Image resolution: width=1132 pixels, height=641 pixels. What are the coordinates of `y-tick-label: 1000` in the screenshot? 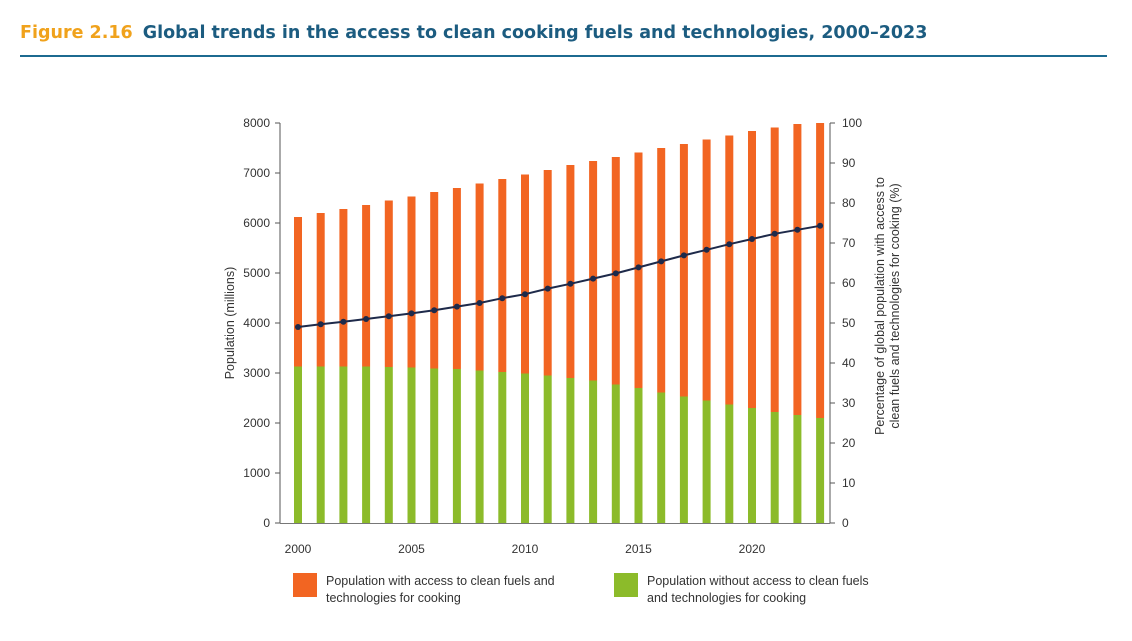 It's located at (256, 473).